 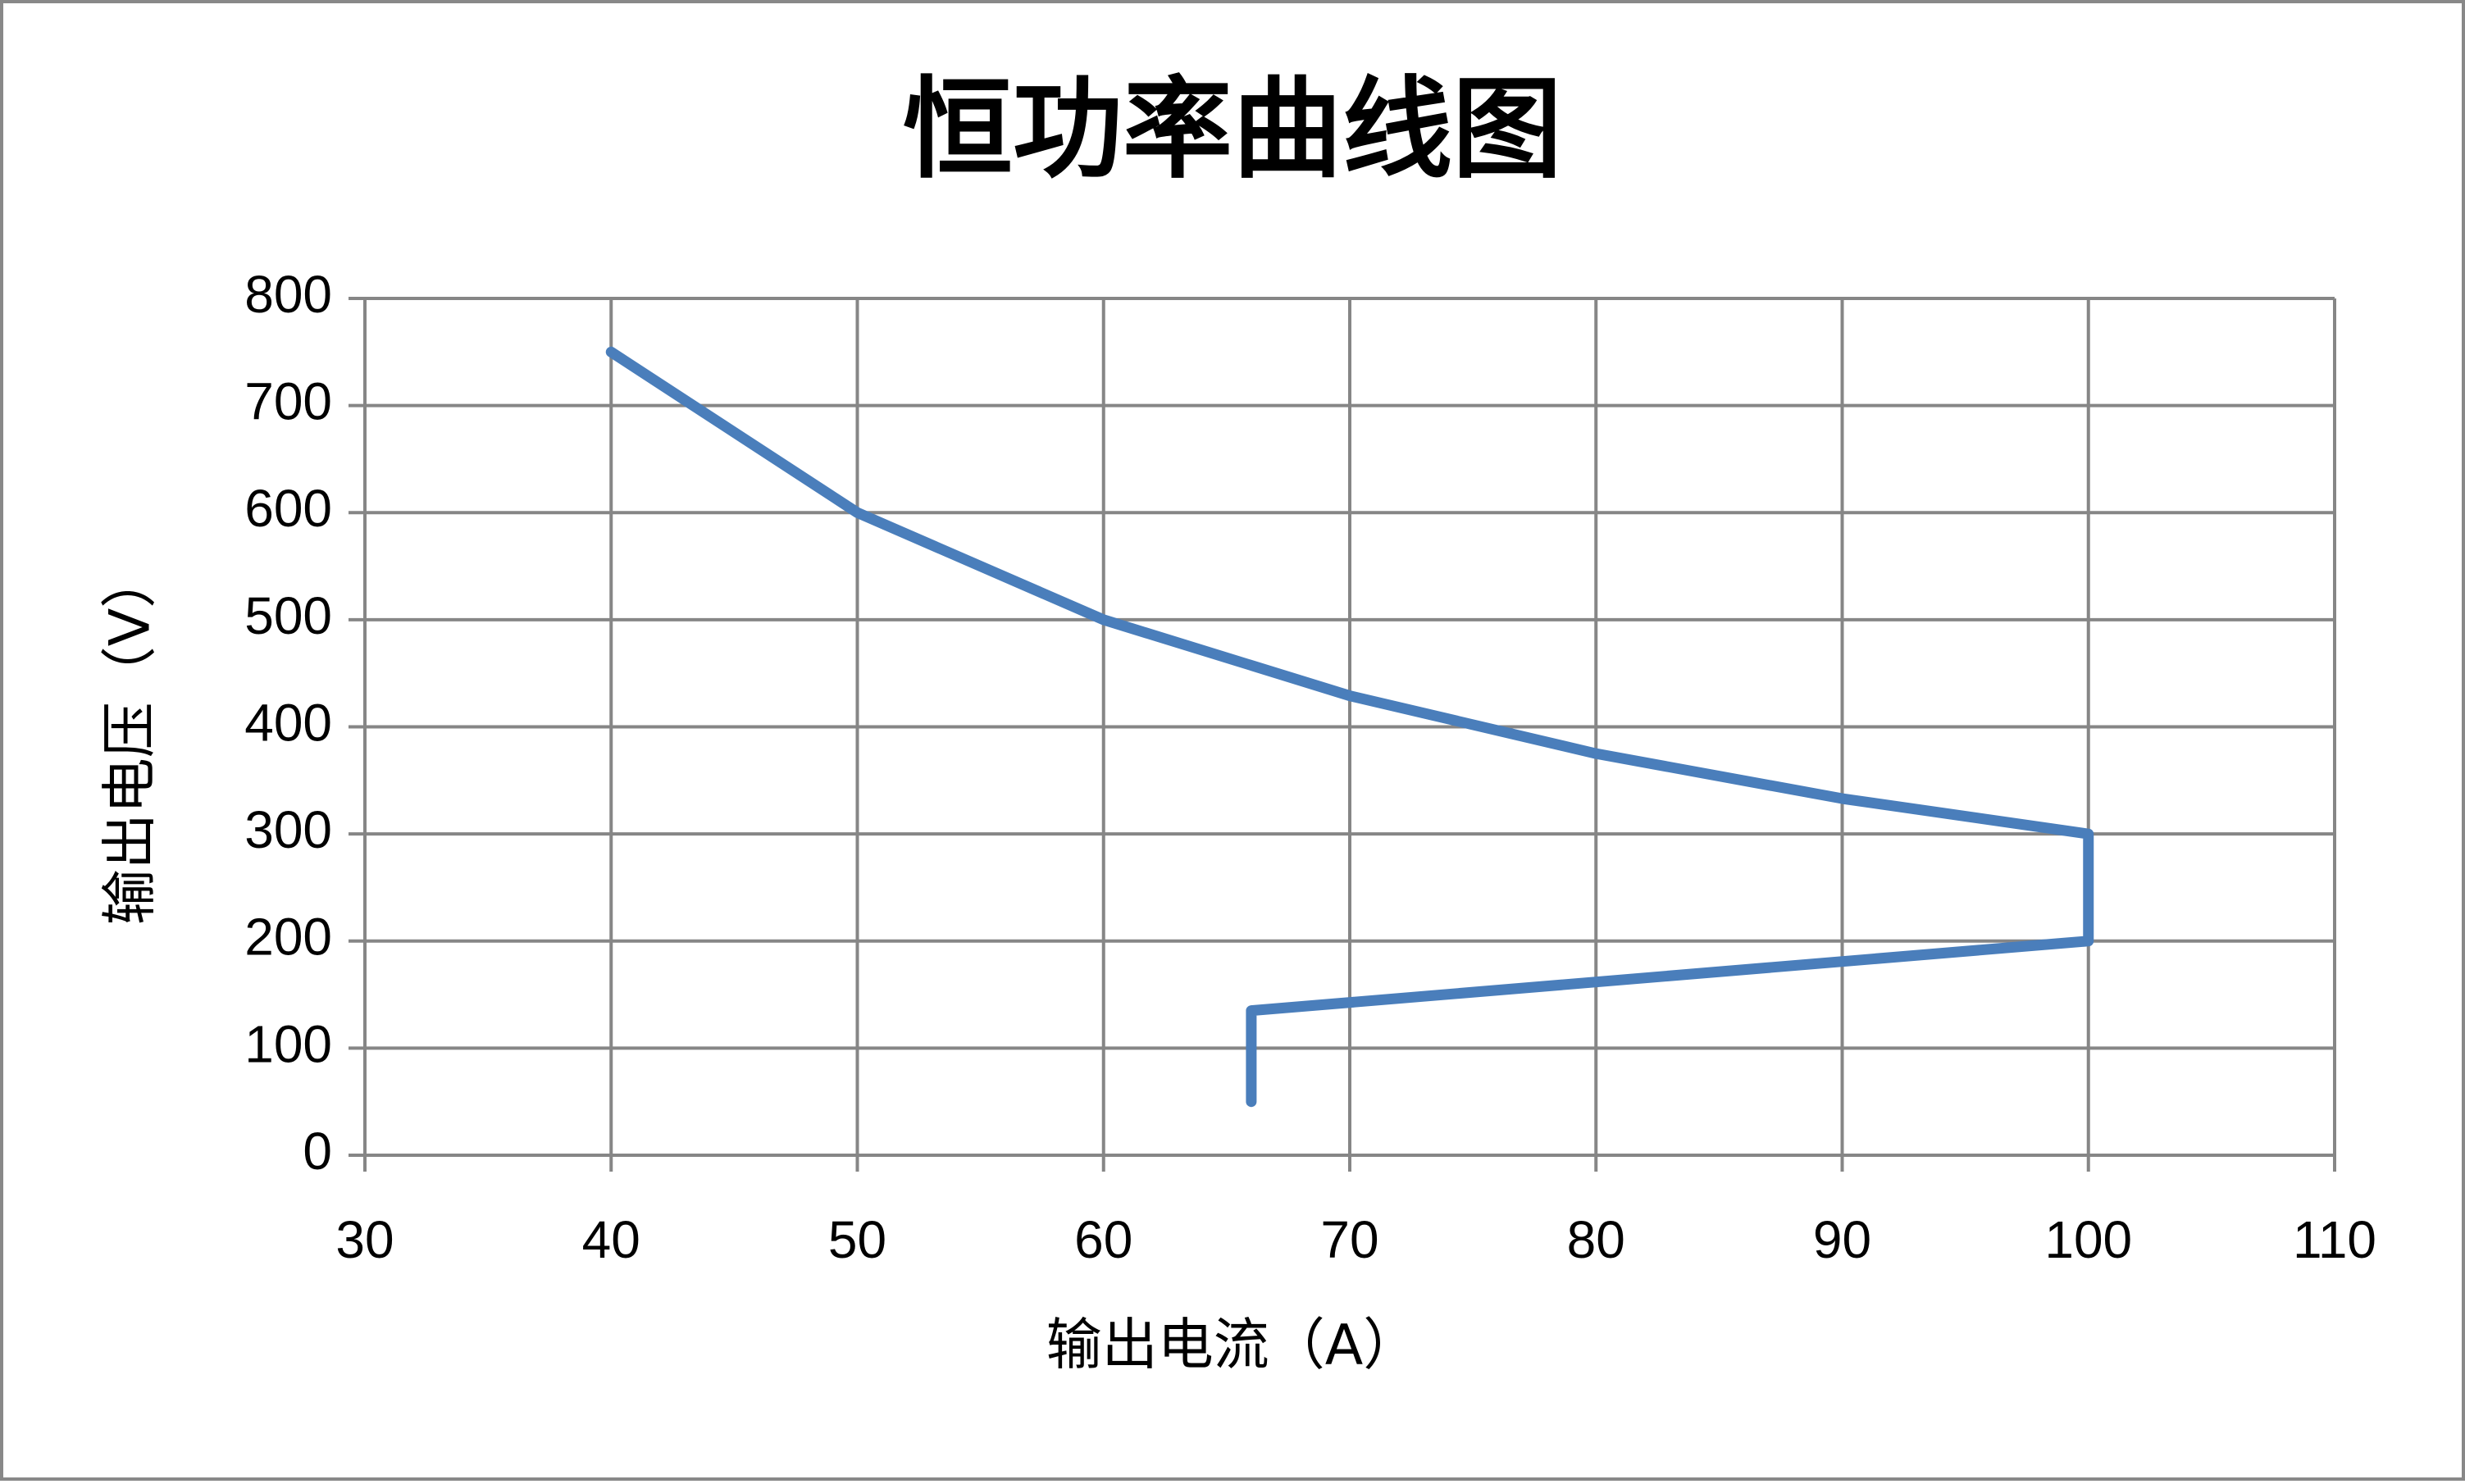 I want to click on x-tick-label: 60, so click(x=1103, y=1239).